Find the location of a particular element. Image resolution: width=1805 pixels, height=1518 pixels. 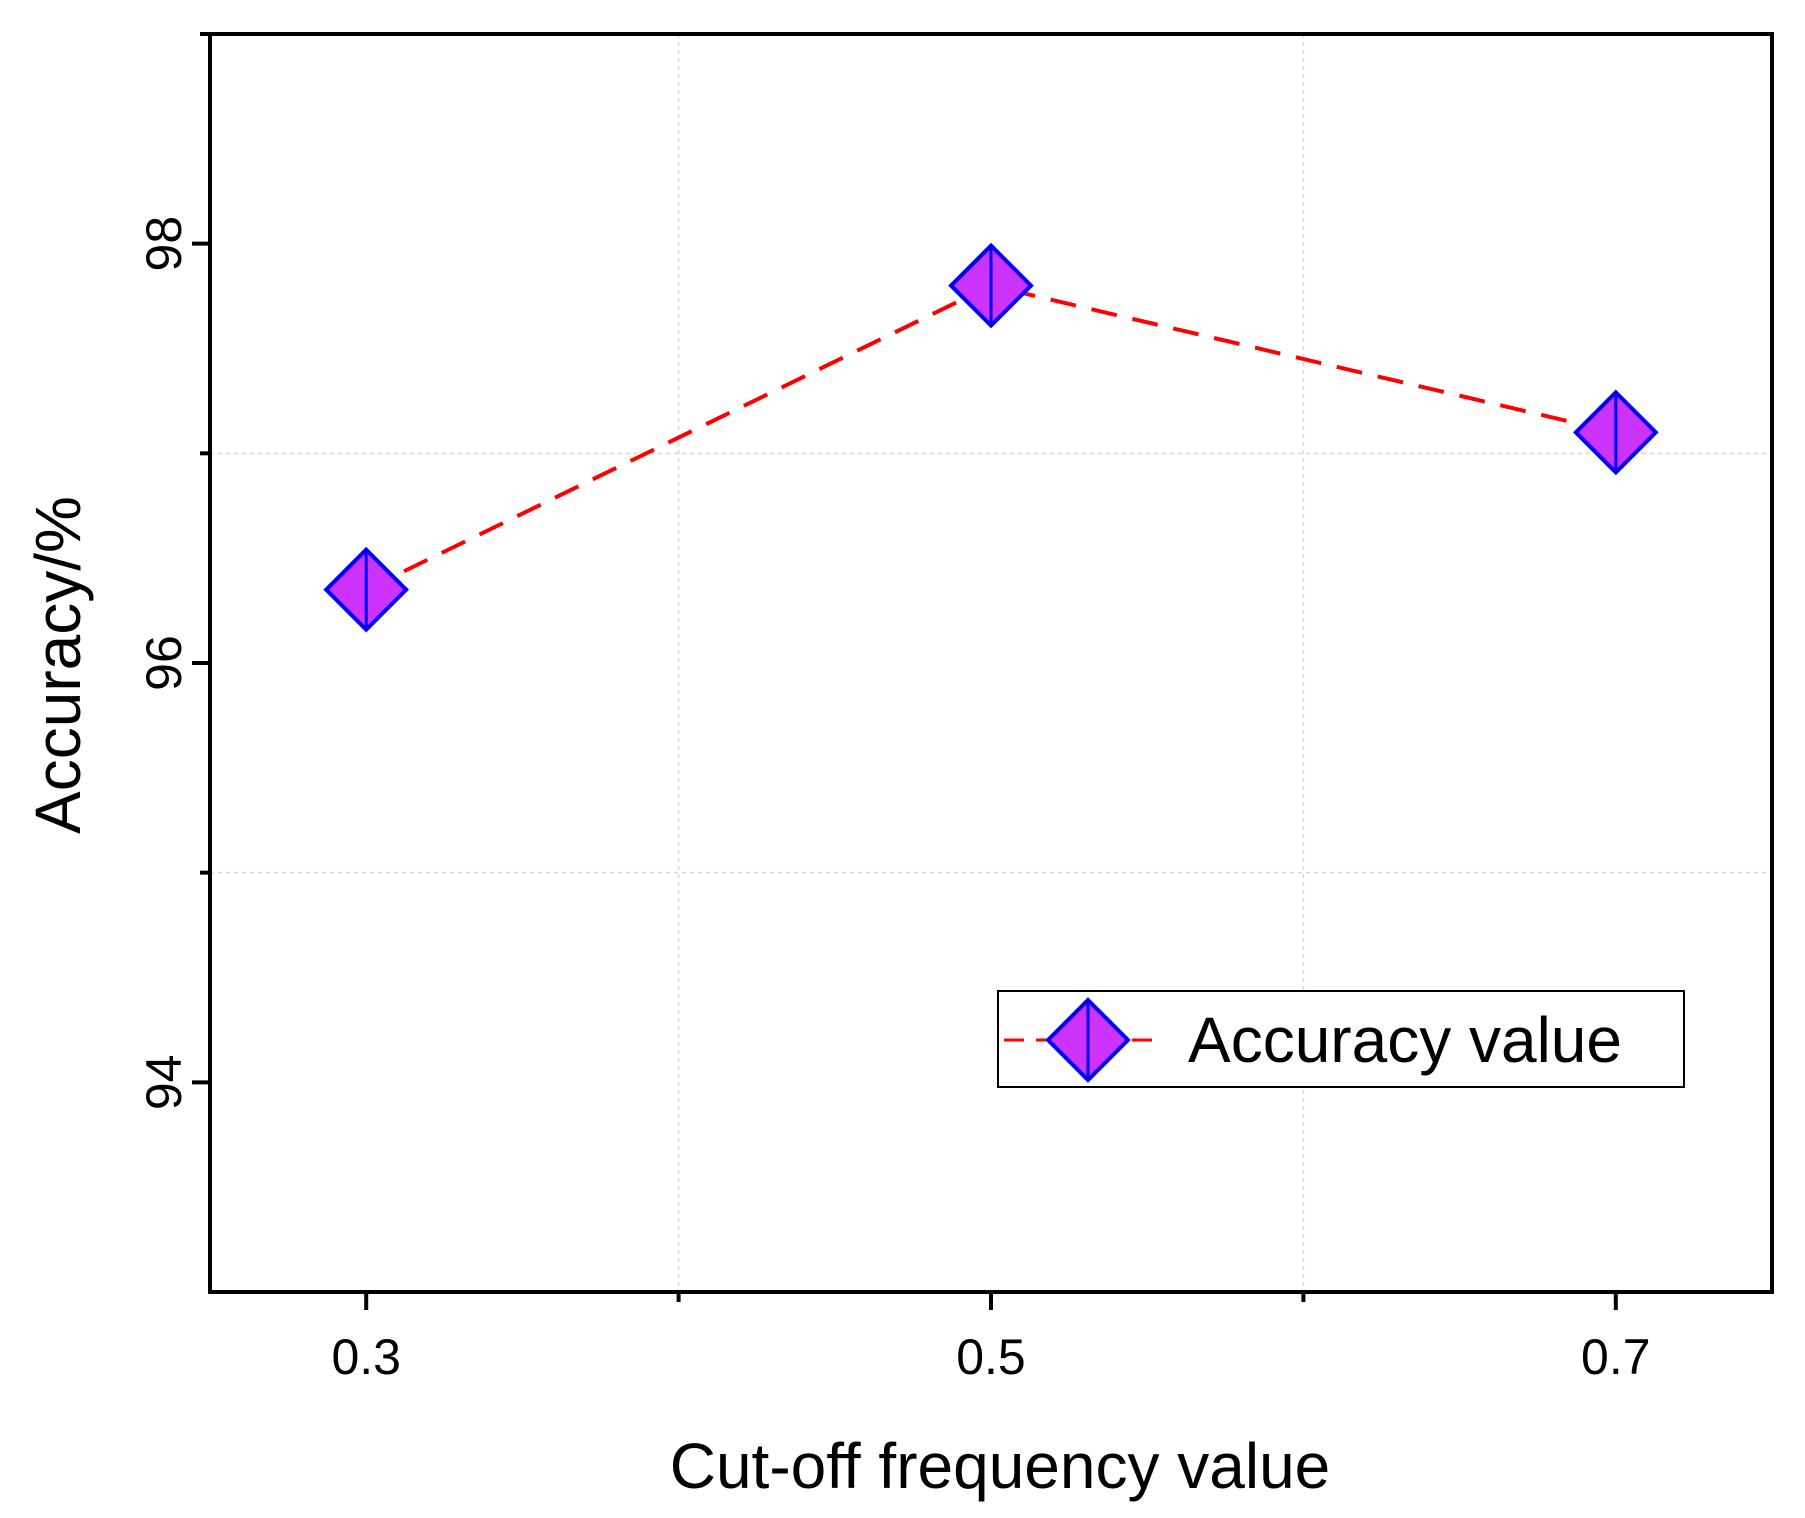

y-tick-label: 94 is located at coordinates (164, 1083).